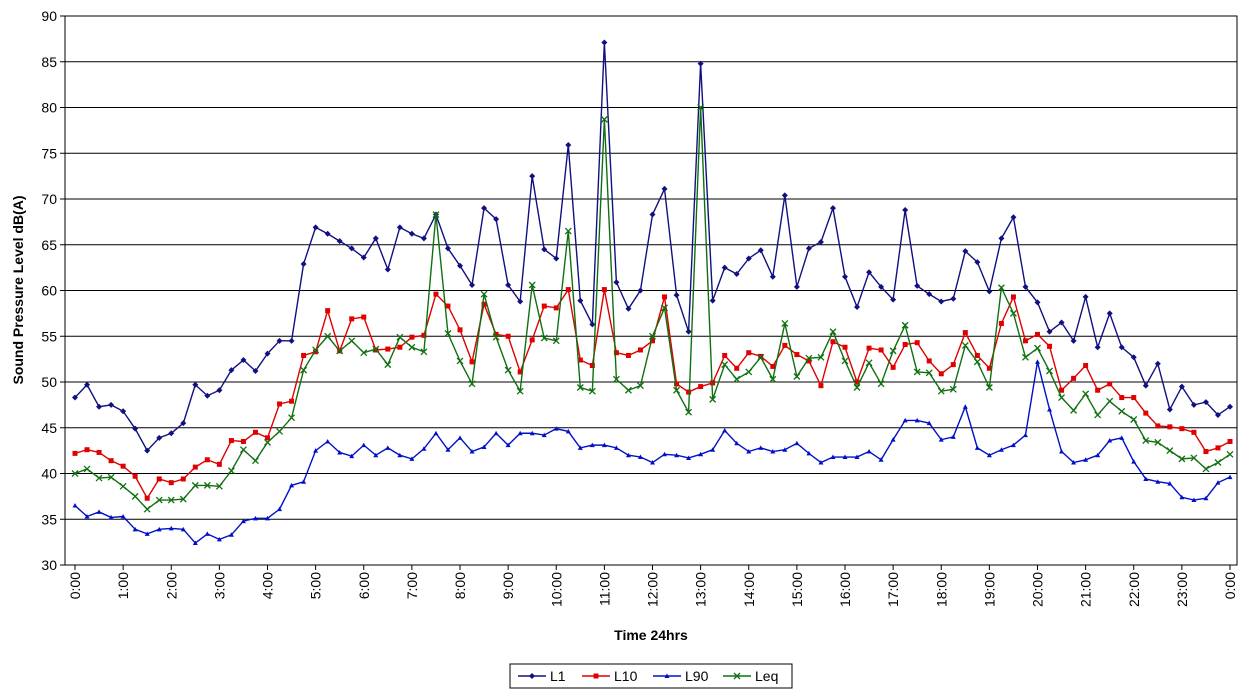 This screenshot has height=689, width=1239. Describe the element at coordinates (667, 675) in the screenshot. I see `legend-marker` at that location.